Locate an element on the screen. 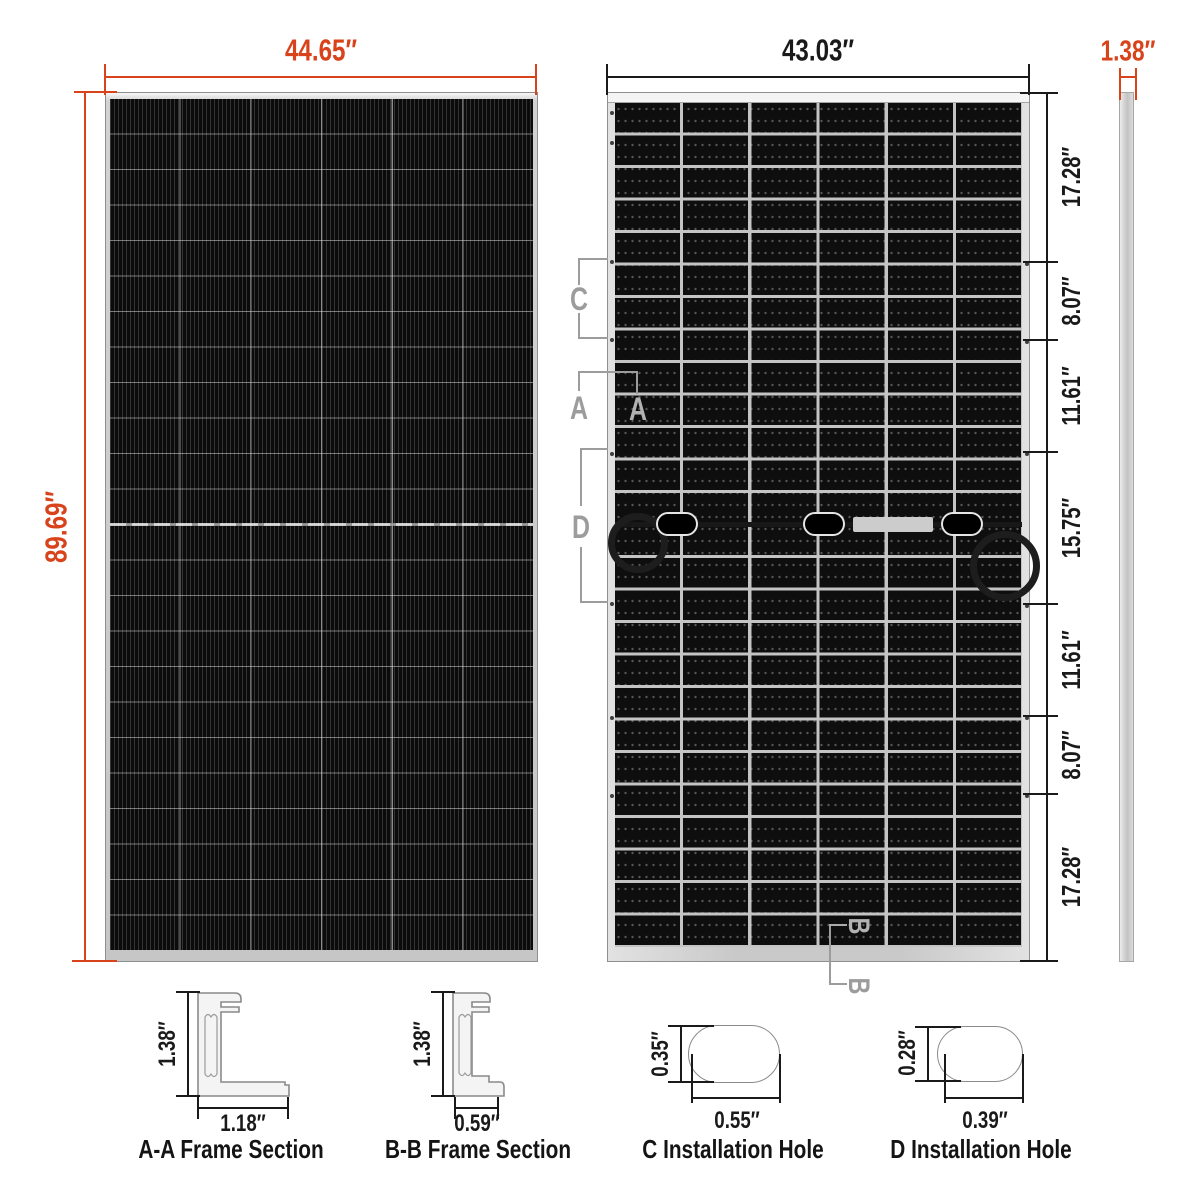 The width and height of the screenshot is (1200, 1200). segment-chain-line is located at coordinates (1047, 527).